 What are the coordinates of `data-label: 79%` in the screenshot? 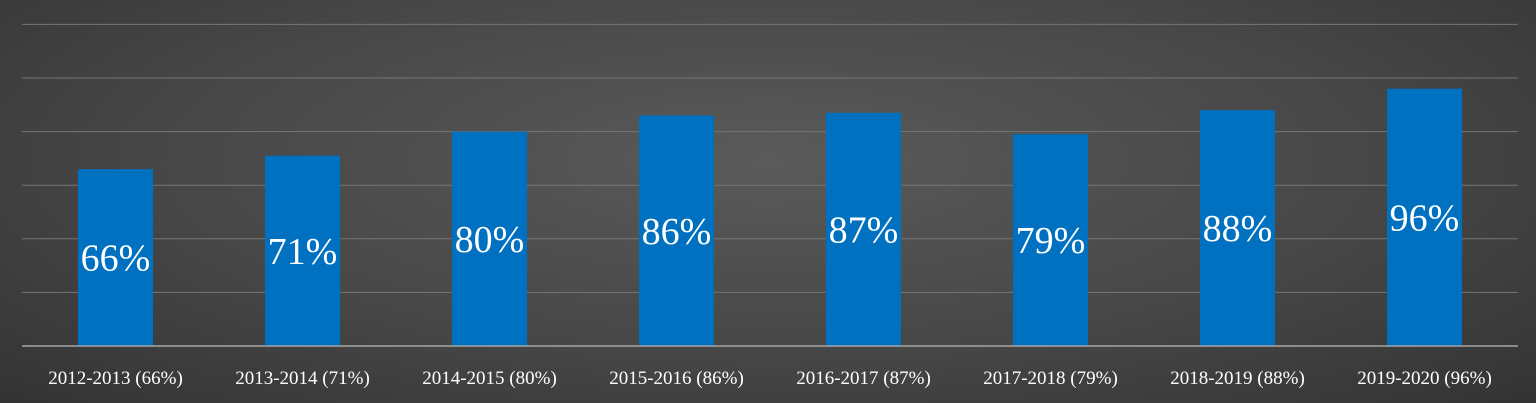 It's located at (1051, 241).